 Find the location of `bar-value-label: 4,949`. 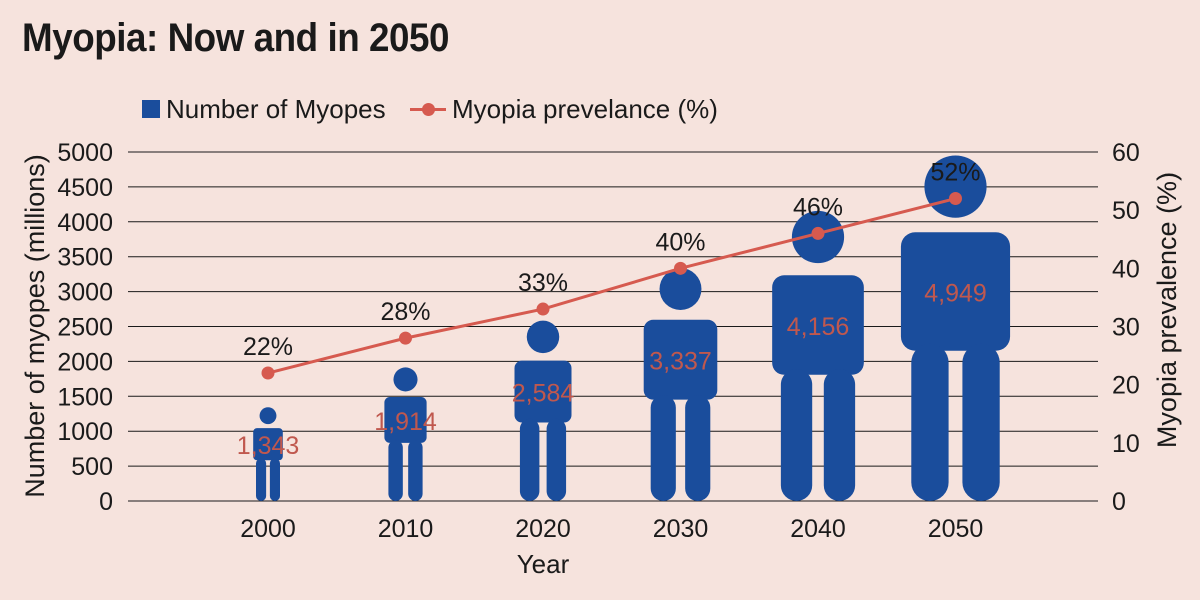

bar-value-label: 4,949 is located at coordinates (955, 293).